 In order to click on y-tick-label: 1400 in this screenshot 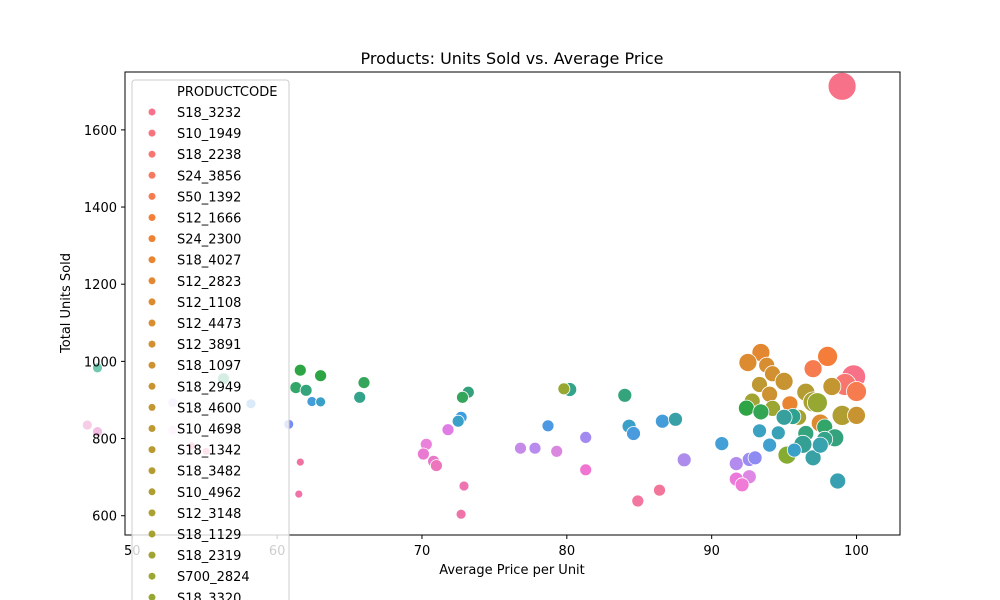, I will do `click(100, 208)`.